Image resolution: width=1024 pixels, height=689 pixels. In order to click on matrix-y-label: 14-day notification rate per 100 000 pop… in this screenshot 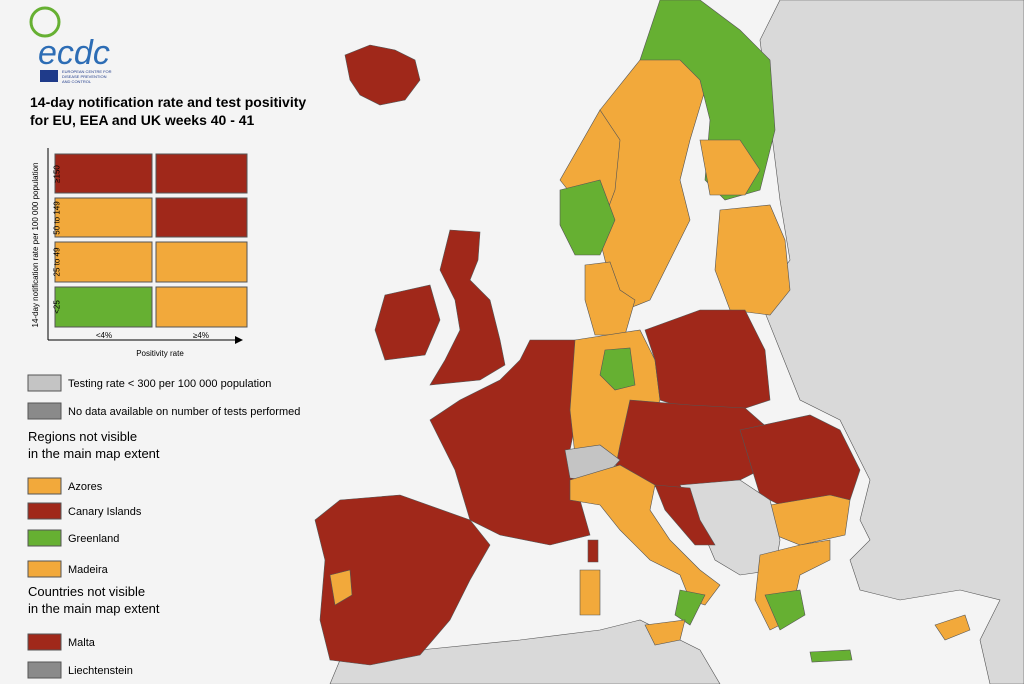, I will do `click(35, 244)`.